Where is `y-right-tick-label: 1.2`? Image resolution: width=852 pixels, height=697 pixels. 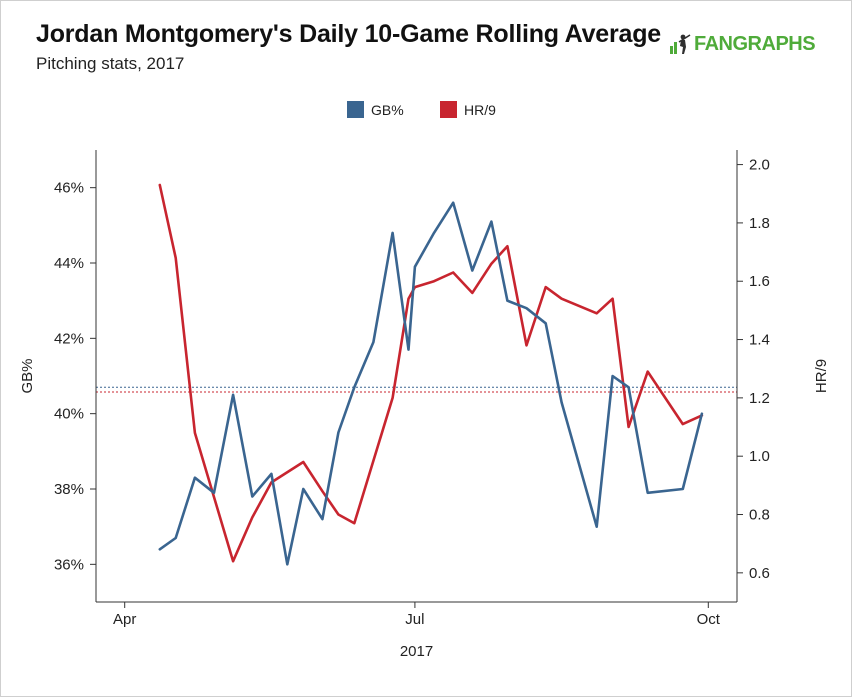 y-right-tick-label: 1.2 is located at coordinates (759, 398).